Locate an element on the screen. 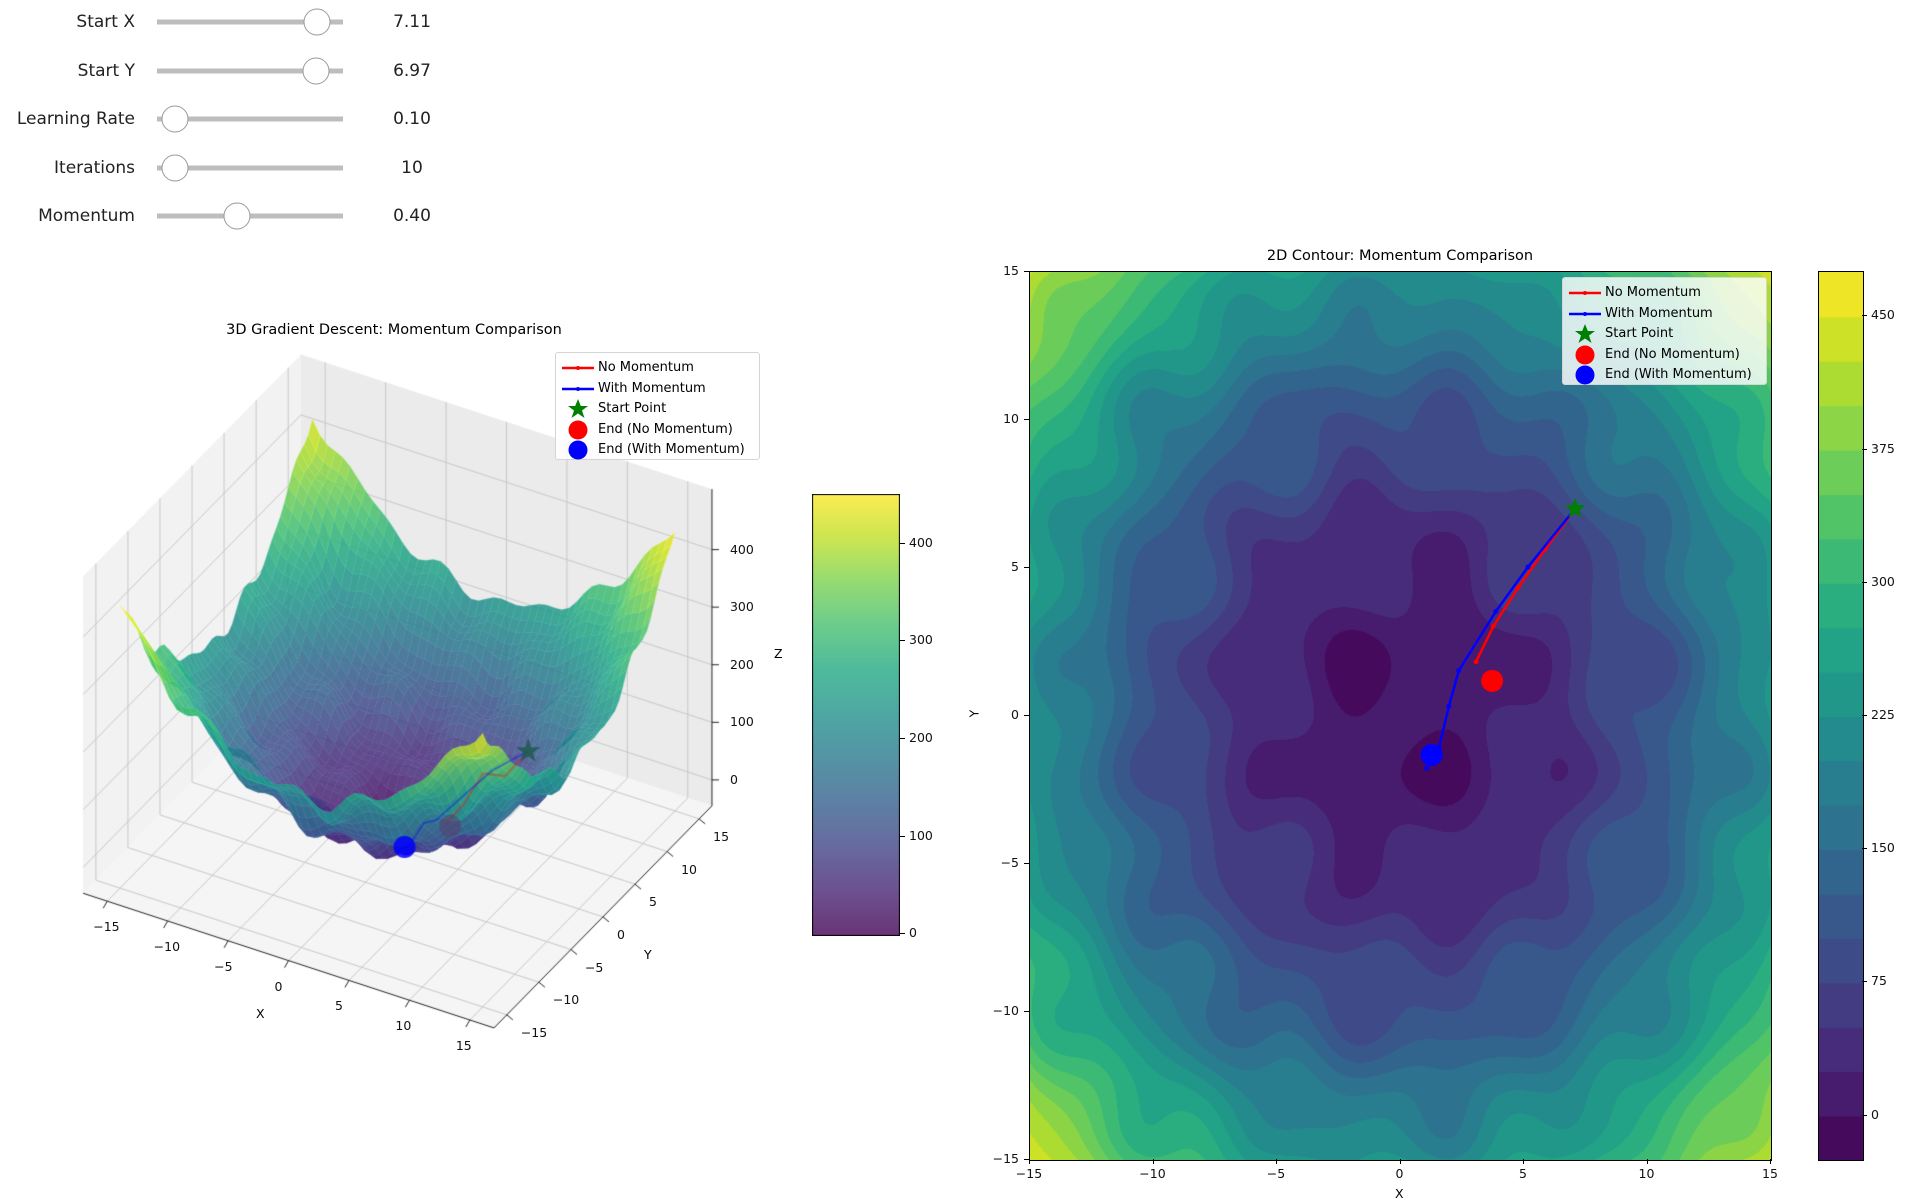  slider-value: 7.11 is located at coordinates (412, 22).